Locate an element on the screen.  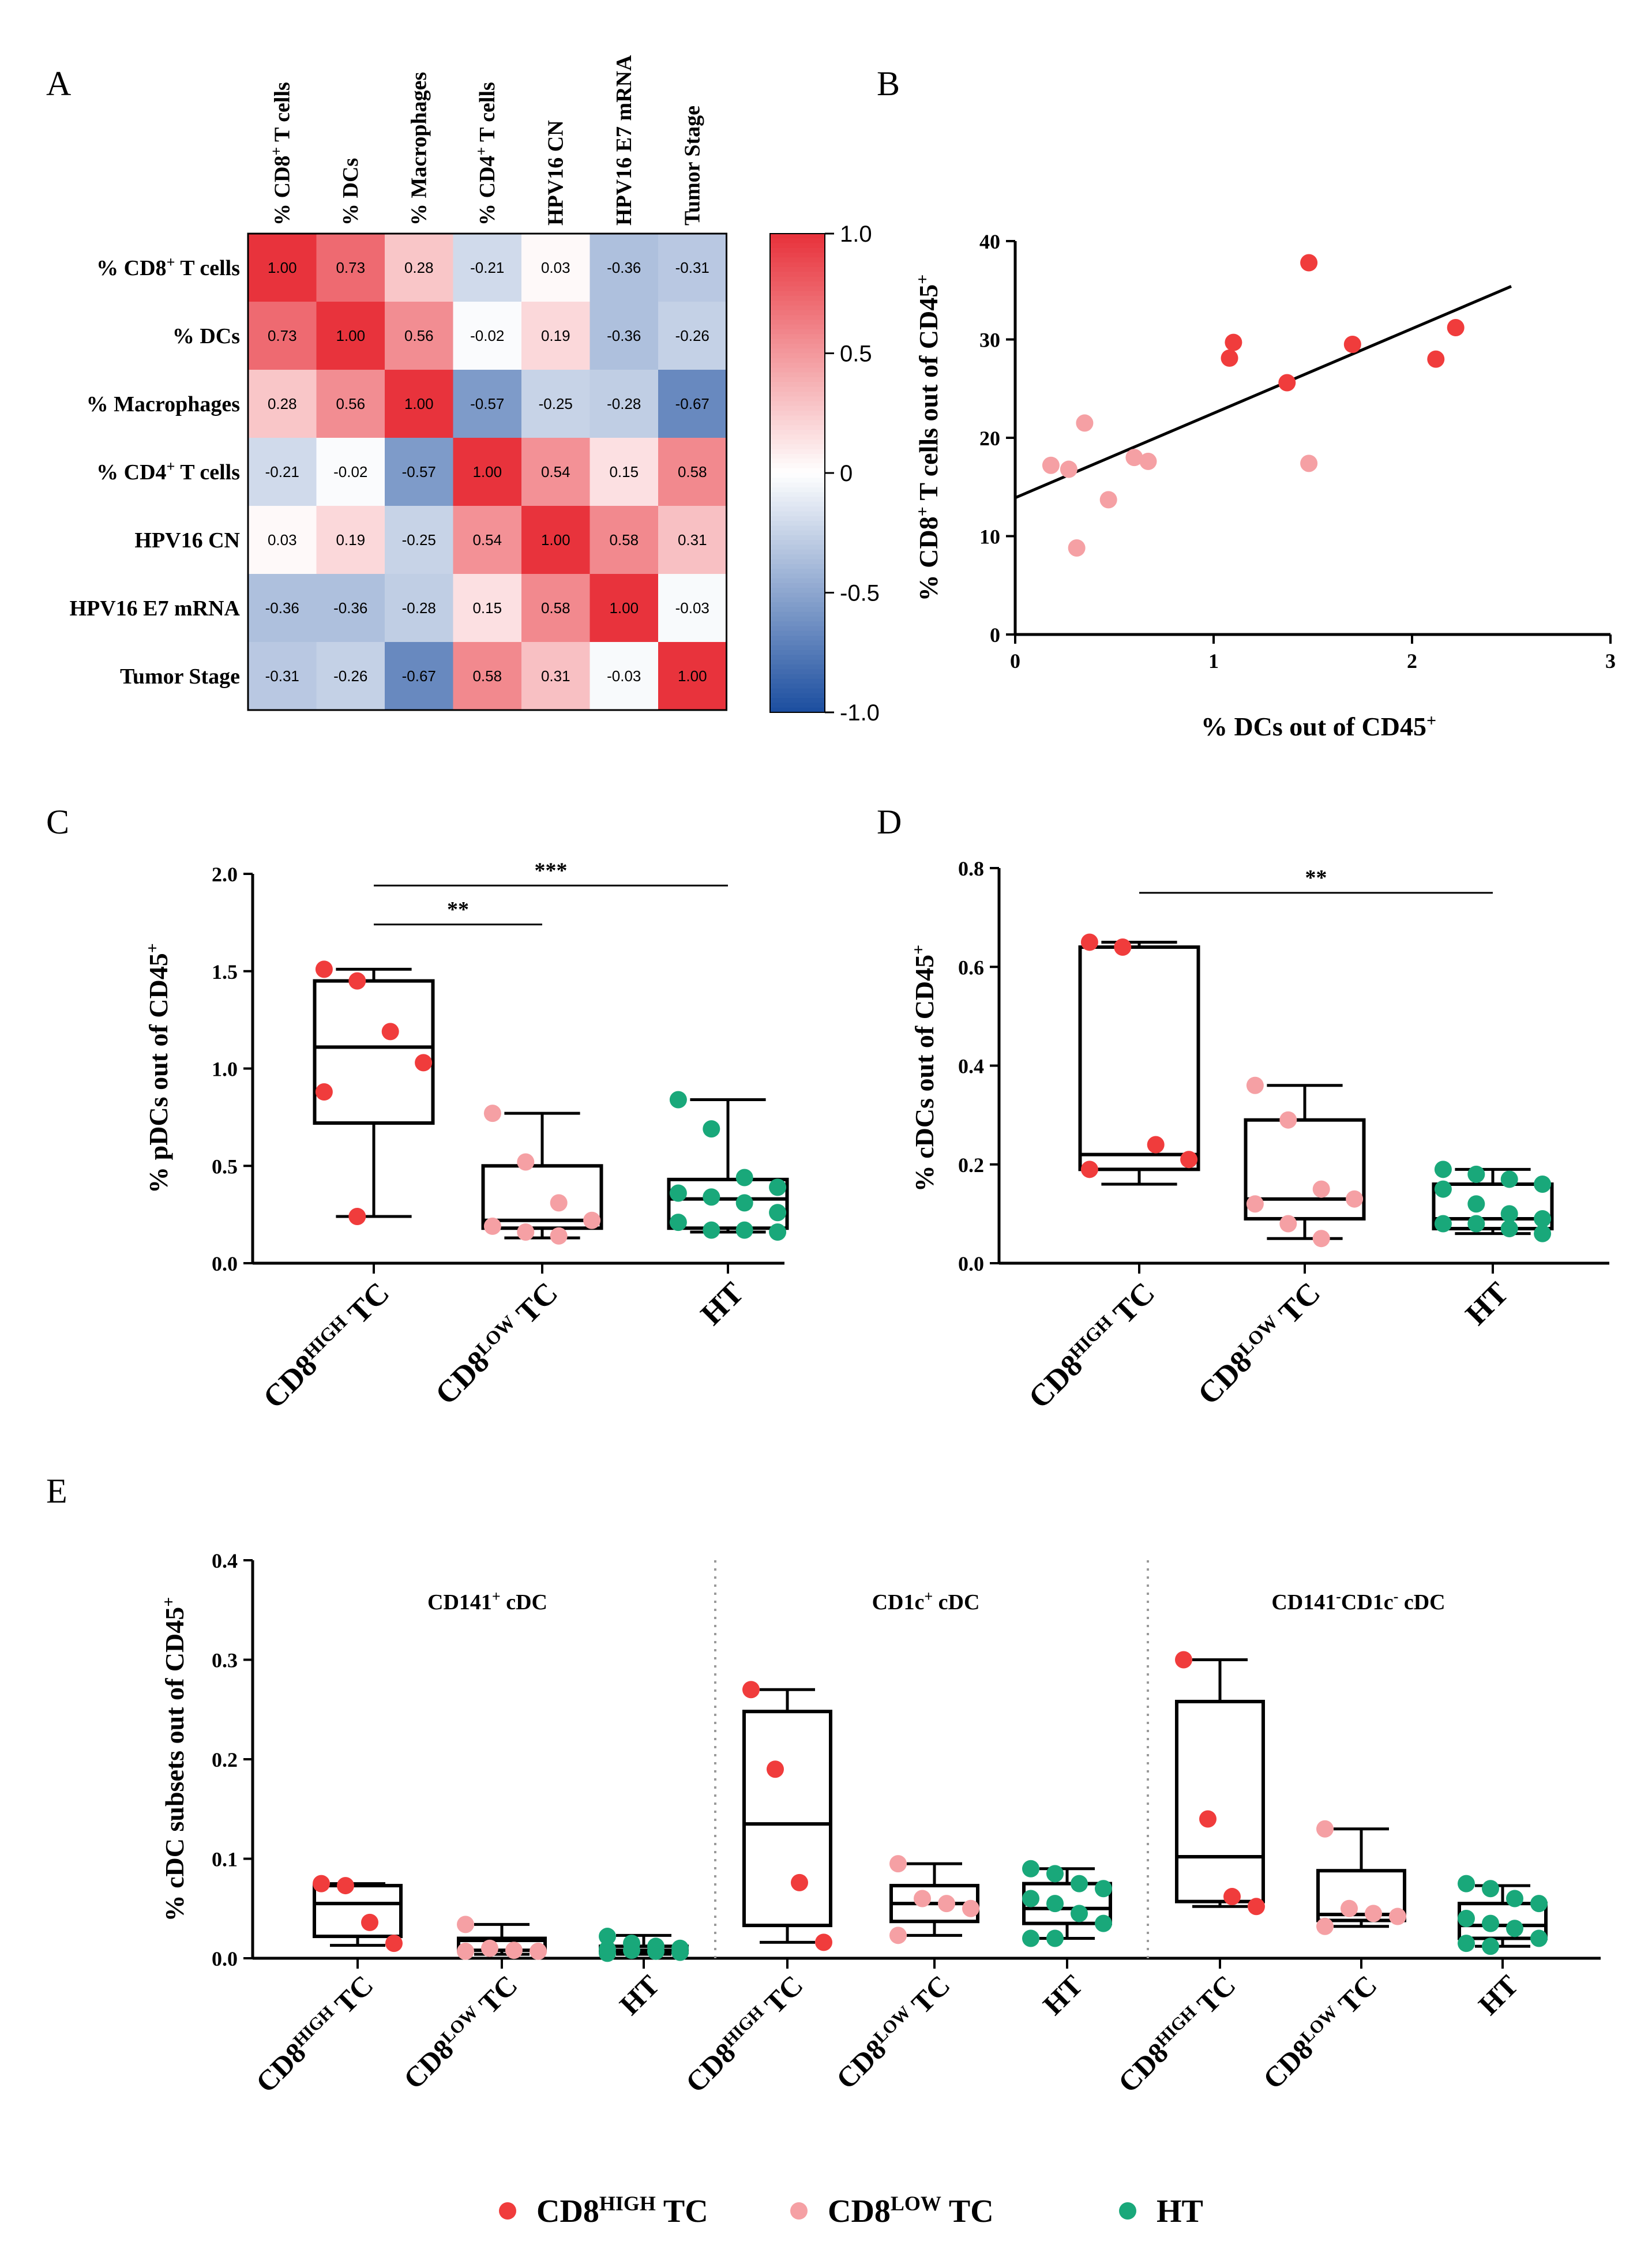
y-tick-label: 1.5 is located at coordinates (225, 971).